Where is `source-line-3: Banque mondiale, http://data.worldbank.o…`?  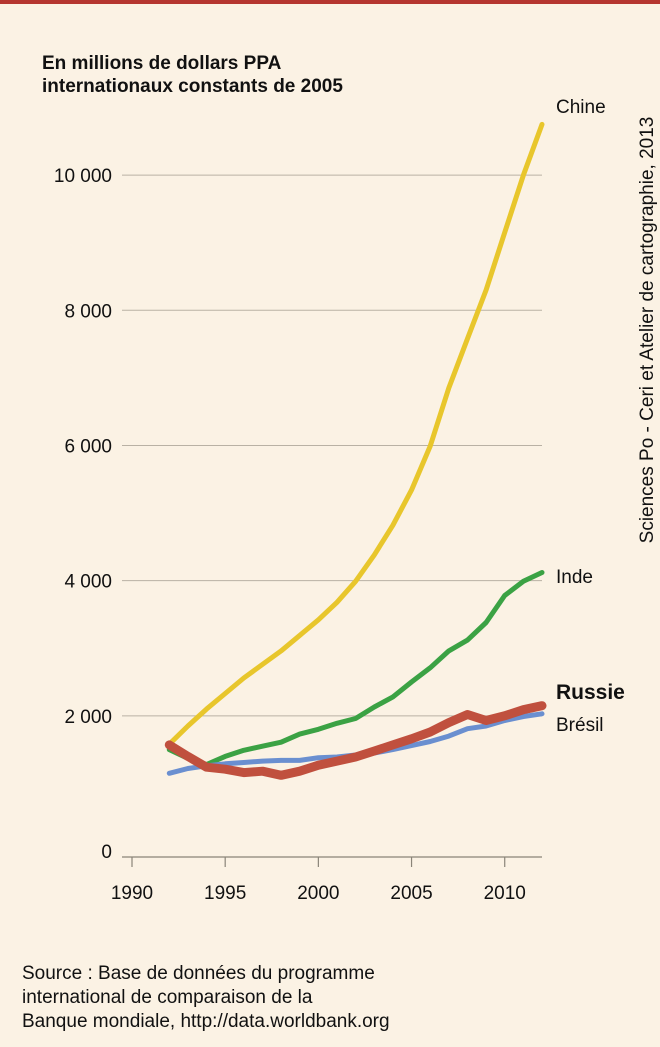
source-line-3: Banque mondiale, http://data.worldbank.o… is located at coordinates (206, 1021).